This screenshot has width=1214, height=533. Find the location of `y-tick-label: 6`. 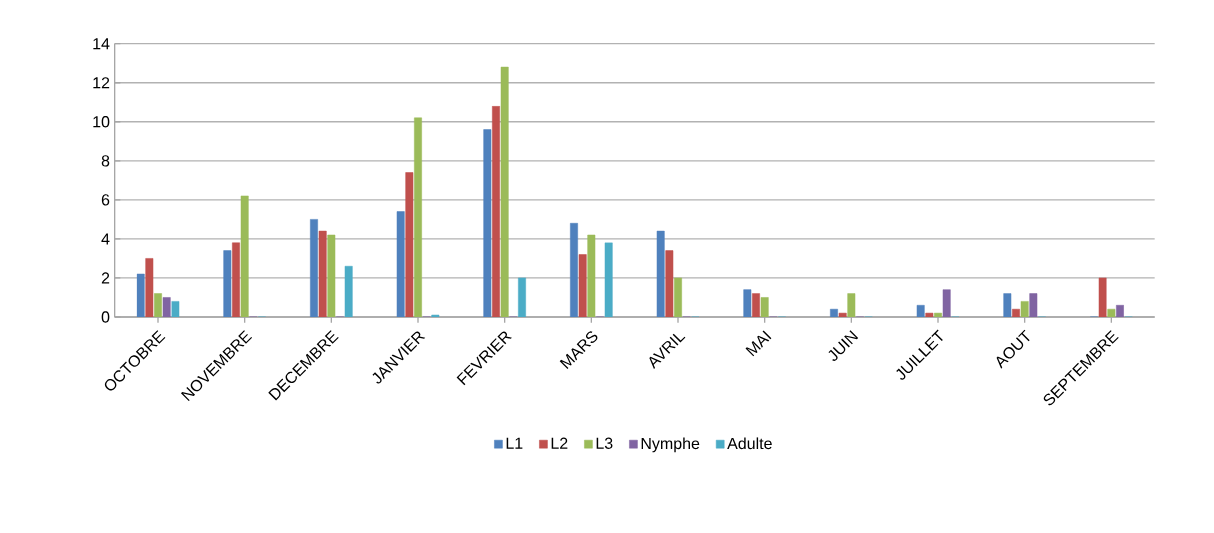

y-tick-label: 6 is located at coordinates (105, 200).